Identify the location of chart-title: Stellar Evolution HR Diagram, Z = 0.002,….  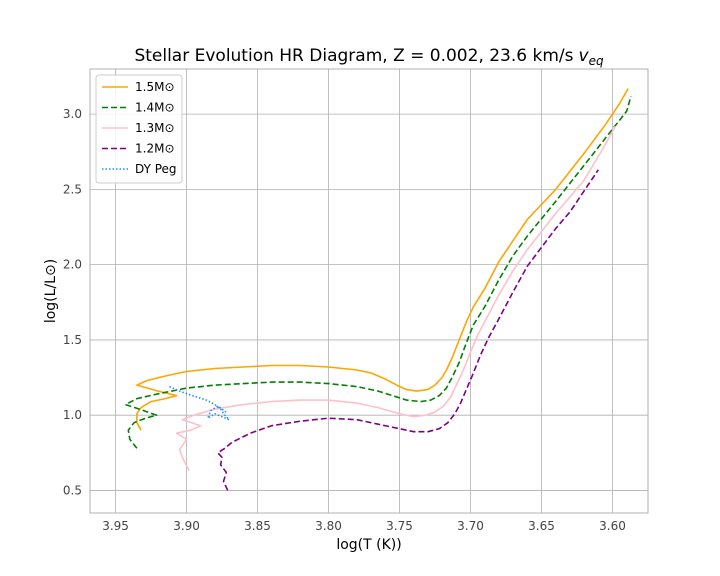
(369, 57).